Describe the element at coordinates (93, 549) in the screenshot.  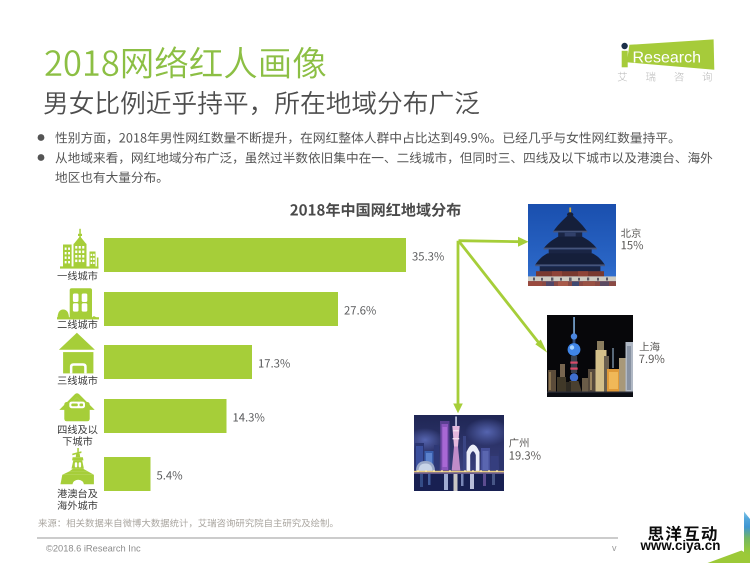
I see `svg-text: ©2018.6 iResearch Inc` at that location.